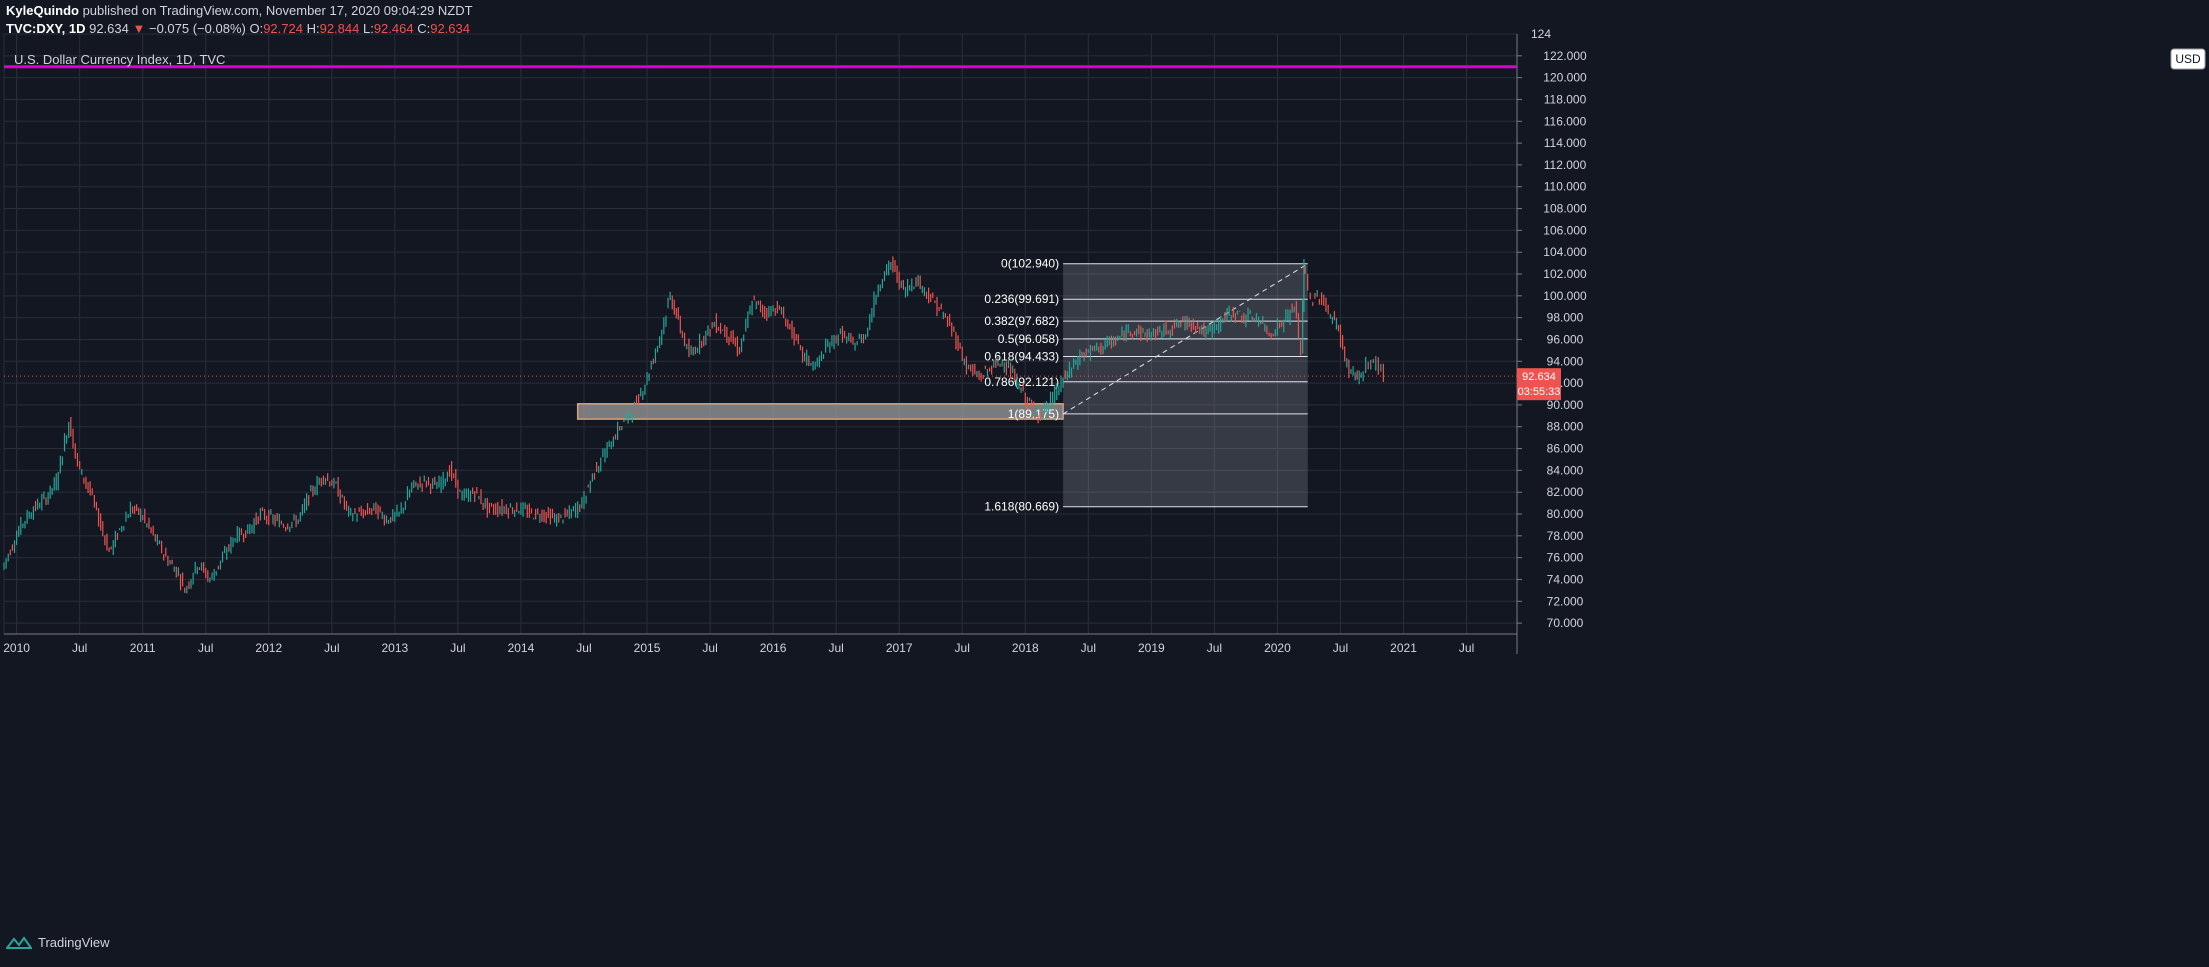 This screenshot has height=967, width=2209. I want to click on fib-level-label: 1(89.175), so click(1033, 414).